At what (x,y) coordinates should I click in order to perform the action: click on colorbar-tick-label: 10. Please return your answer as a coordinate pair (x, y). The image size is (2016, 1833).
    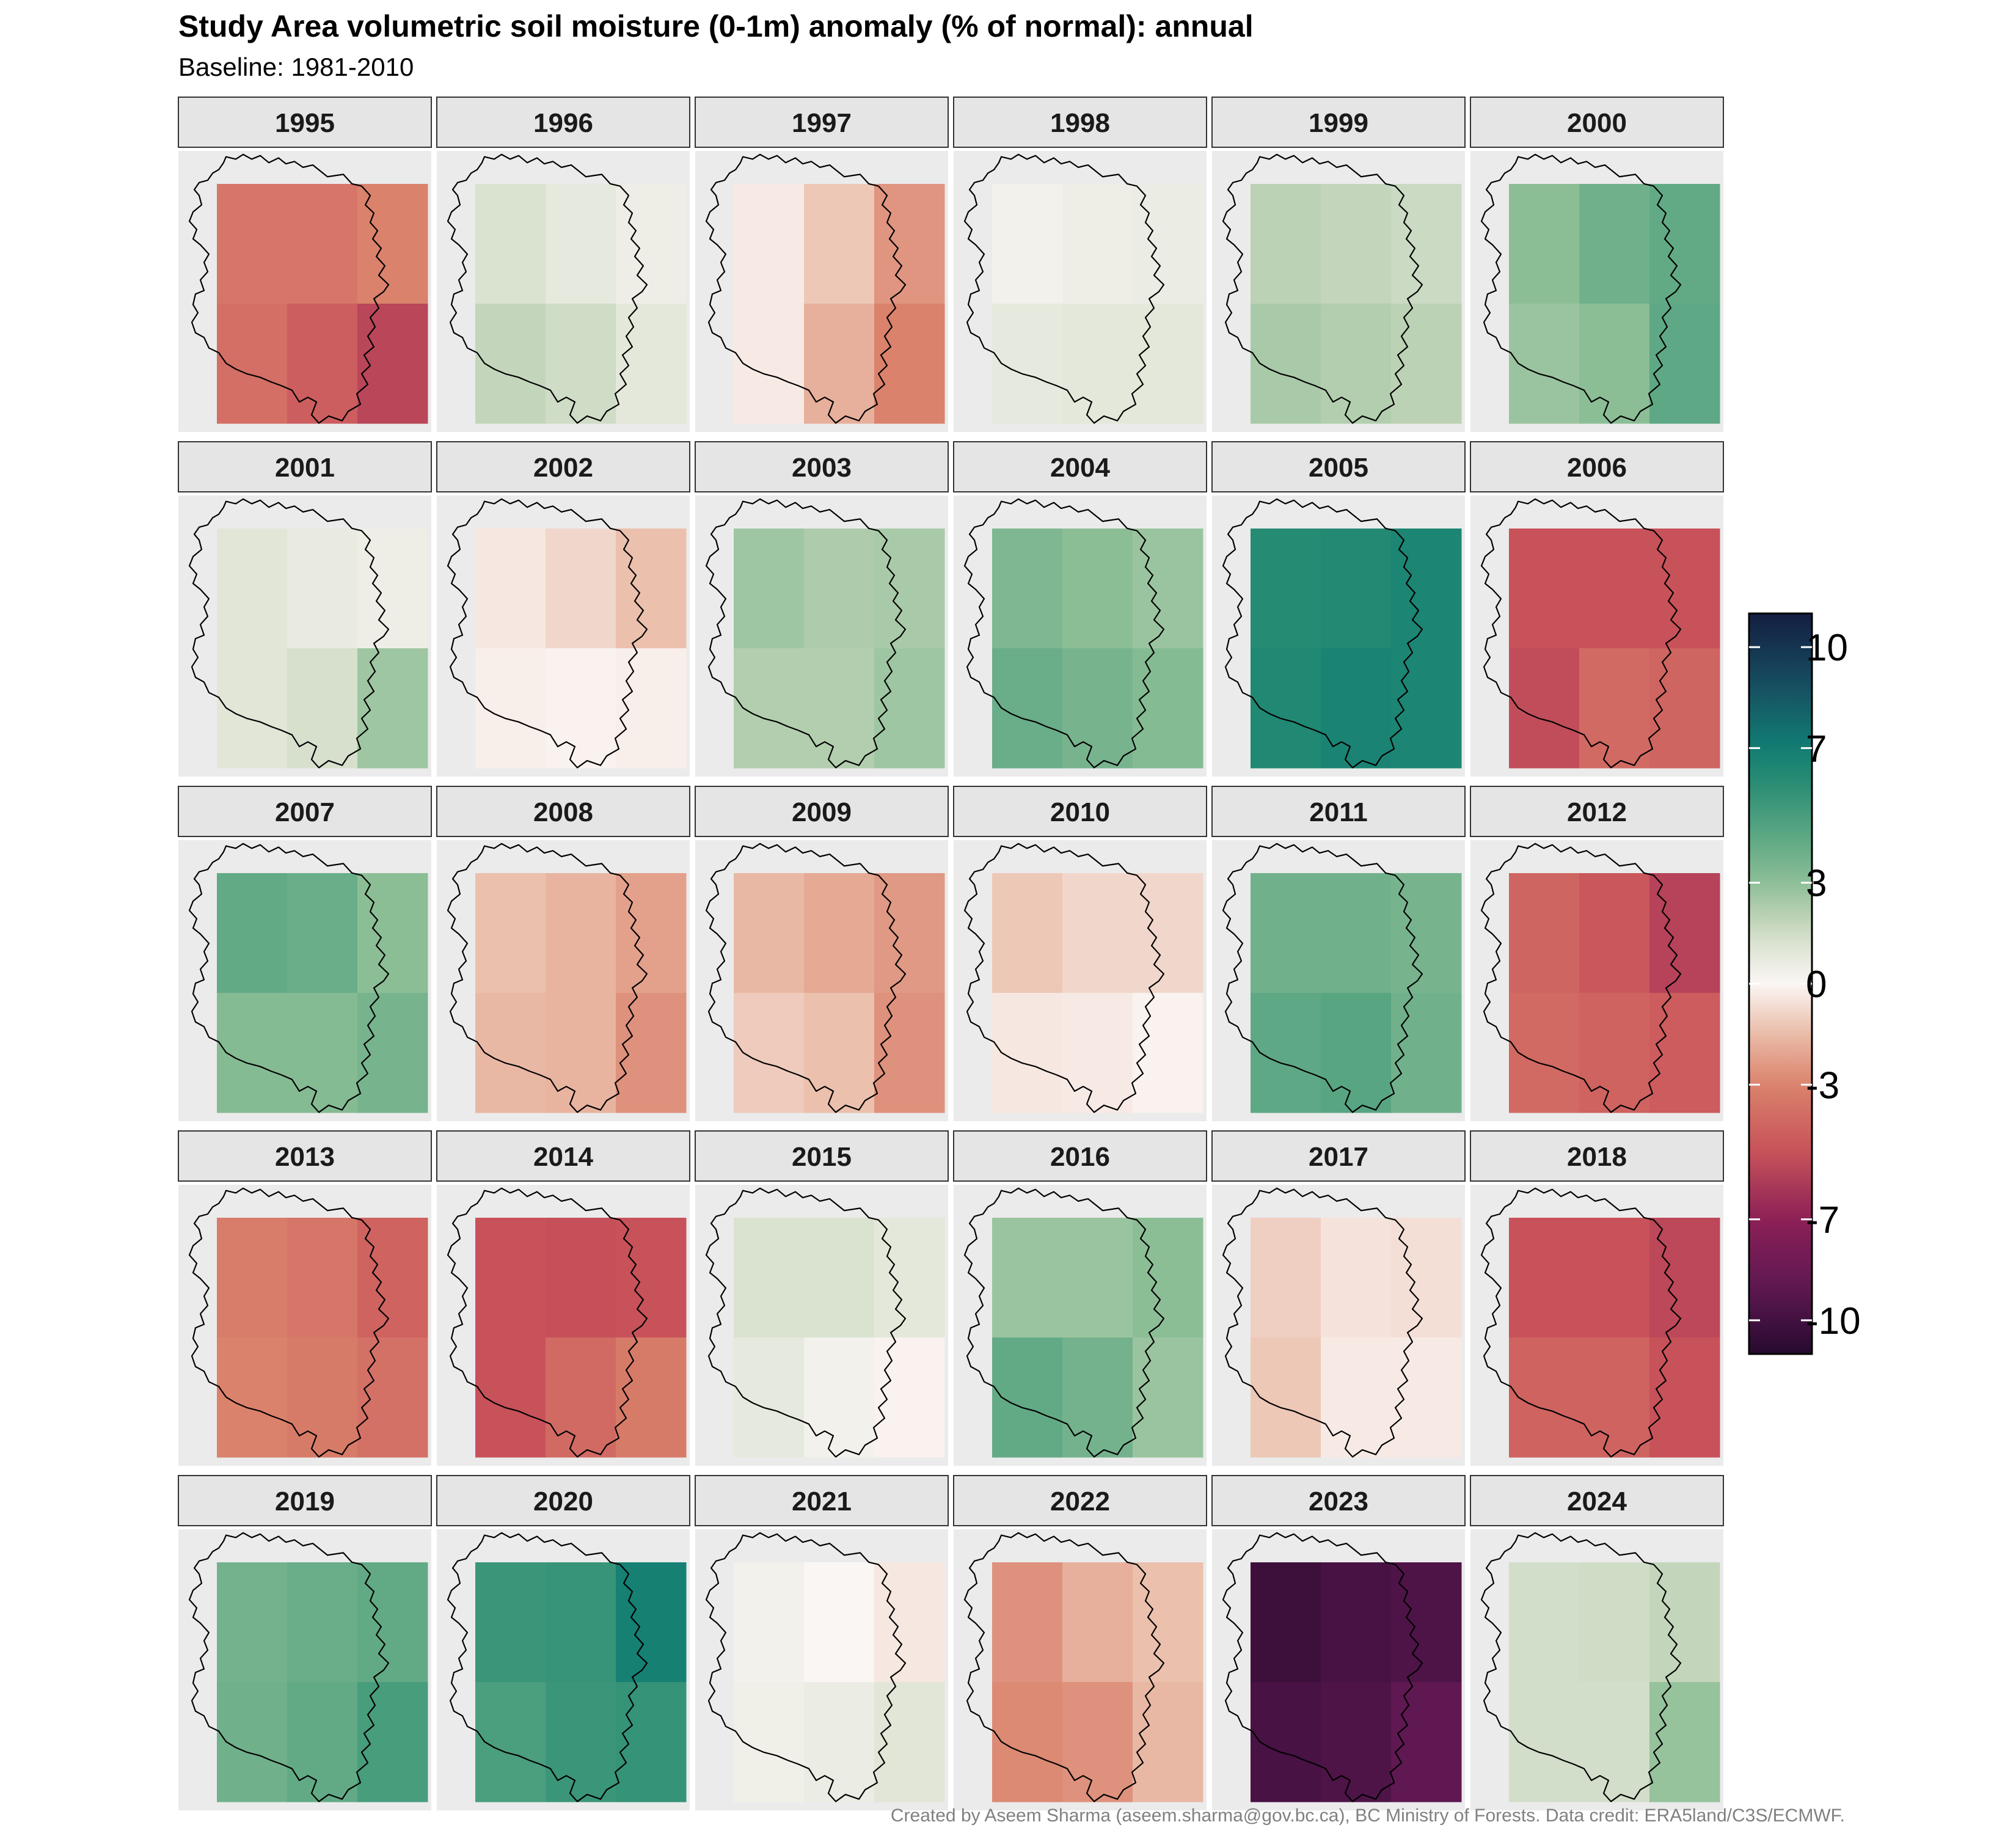
    Looking at the image, I should click on (1827, 648).